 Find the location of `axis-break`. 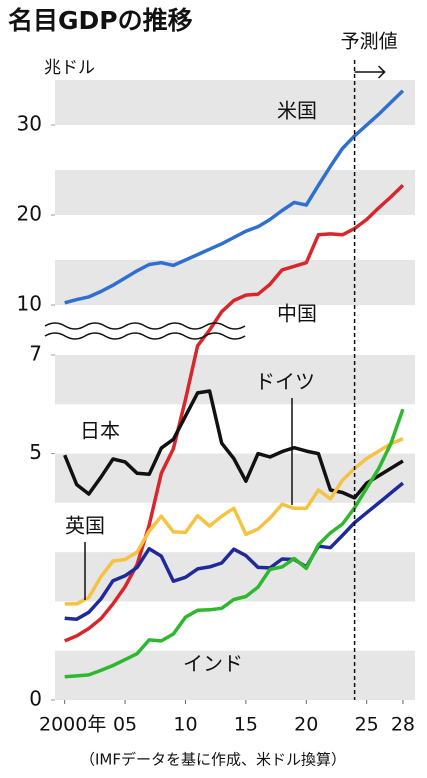

axis-break is located at coordinates (207, 328).